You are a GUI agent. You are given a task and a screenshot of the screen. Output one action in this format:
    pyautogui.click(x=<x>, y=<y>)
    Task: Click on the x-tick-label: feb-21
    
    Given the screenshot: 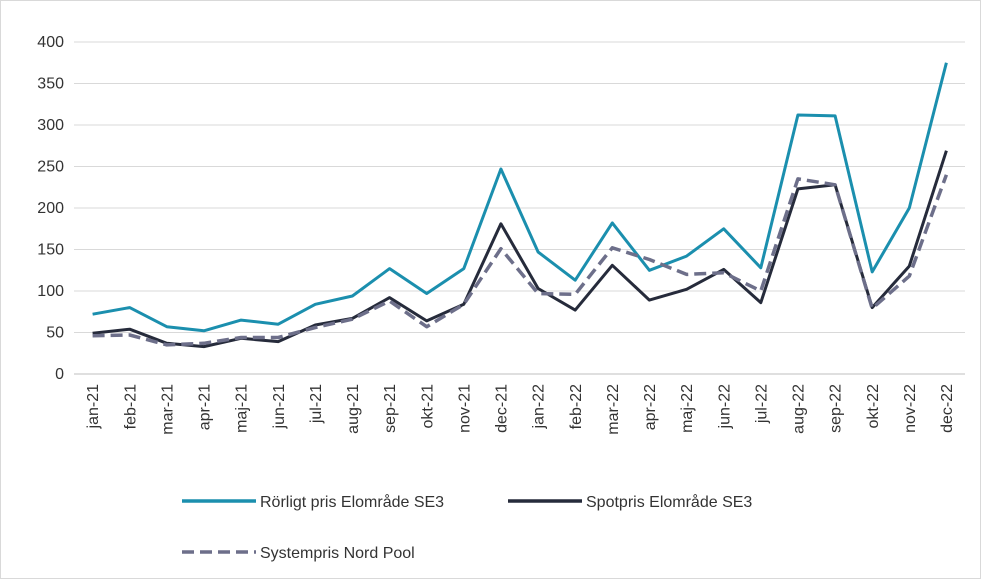 What is the action you would take?
    pyautogui.click(x=130, y=406)
    